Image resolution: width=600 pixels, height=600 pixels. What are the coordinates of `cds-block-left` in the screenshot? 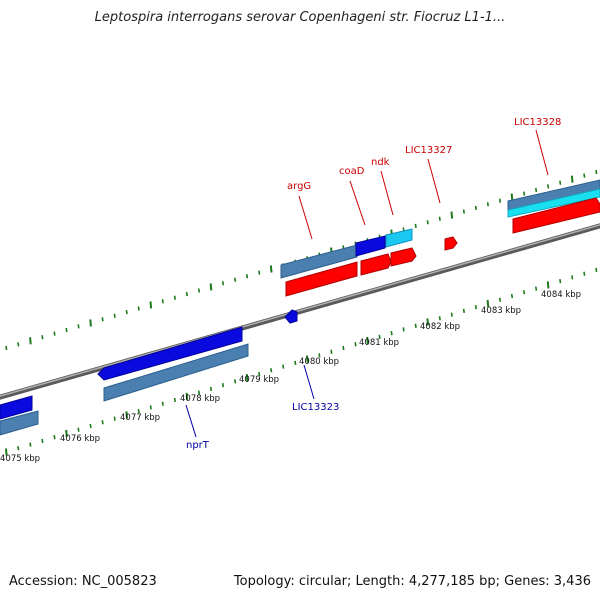 It's located at (19, 423).